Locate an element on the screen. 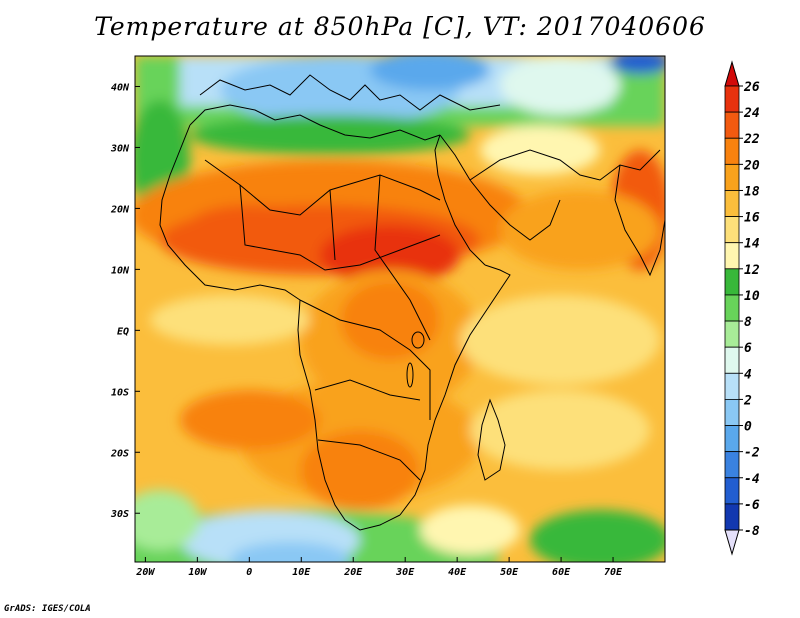 This screenshot has width=800, height=618. colorbar-tick-label: -8 is located at coordinates (752, 531).